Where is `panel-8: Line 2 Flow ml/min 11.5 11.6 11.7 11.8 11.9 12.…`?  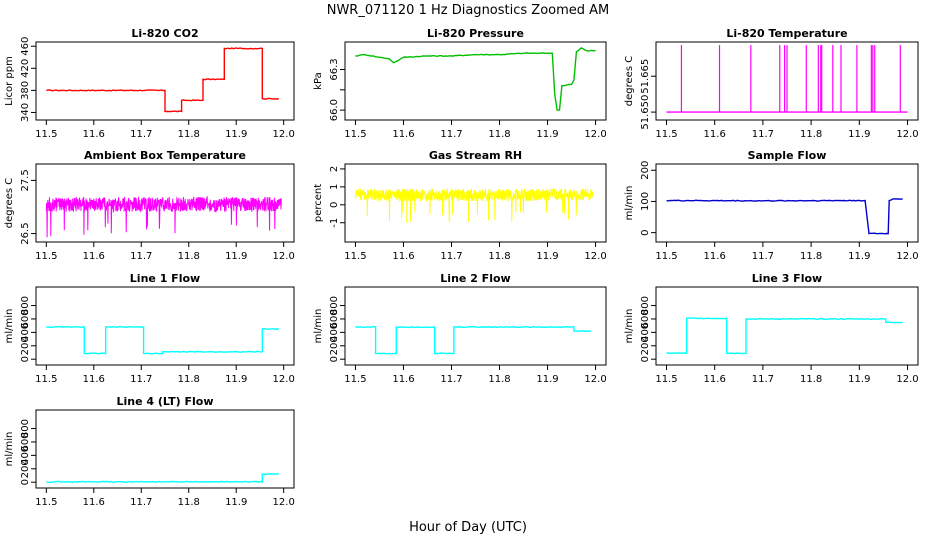 panel-8: Line 2 Flow ml/min 11.5 11.6 11.7 11.8 11.9 12.… is located at coordinates (460, 328).